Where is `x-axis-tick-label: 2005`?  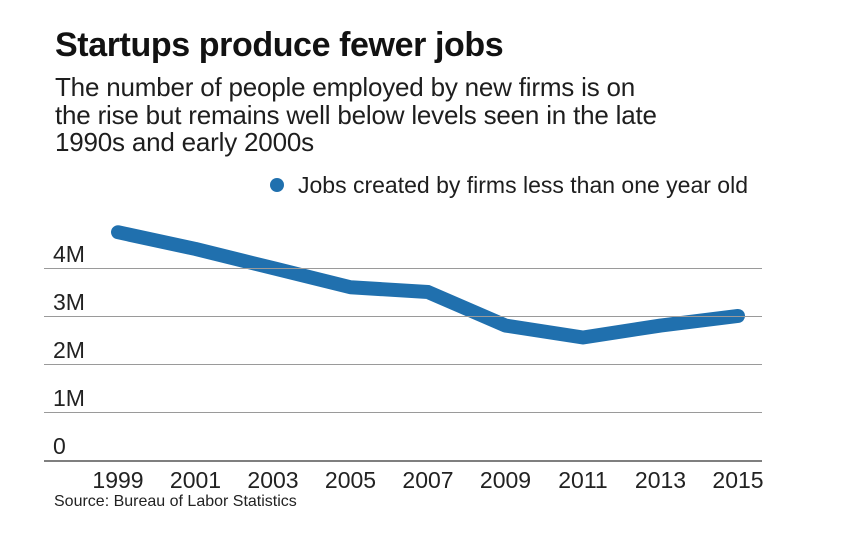
x-axis-tick-label: 2005 is located at coordinates (350, 480).